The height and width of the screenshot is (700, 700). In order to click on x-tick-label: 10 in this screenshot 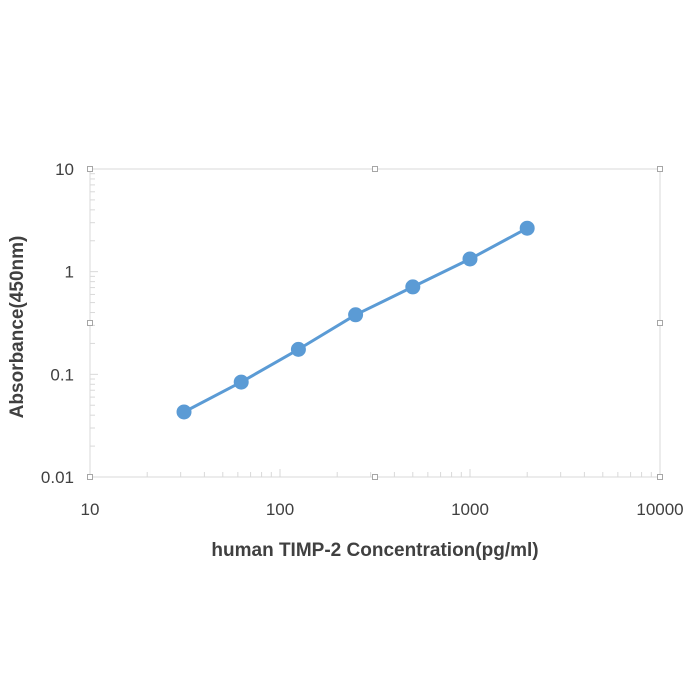, I will do `click(90, 509)`.